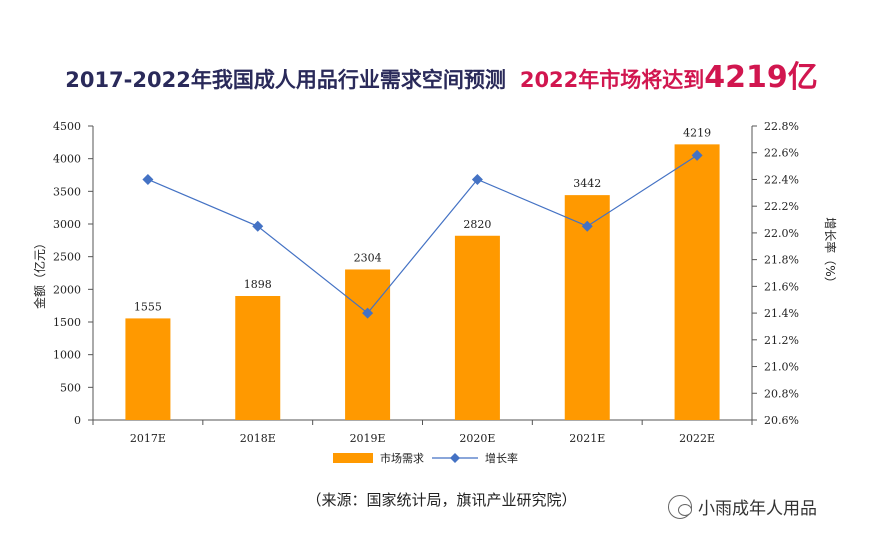 The width and height of the screenshot is (883, 544). I want to click on legend-label-bar: 市场需求, so click(402, 458).